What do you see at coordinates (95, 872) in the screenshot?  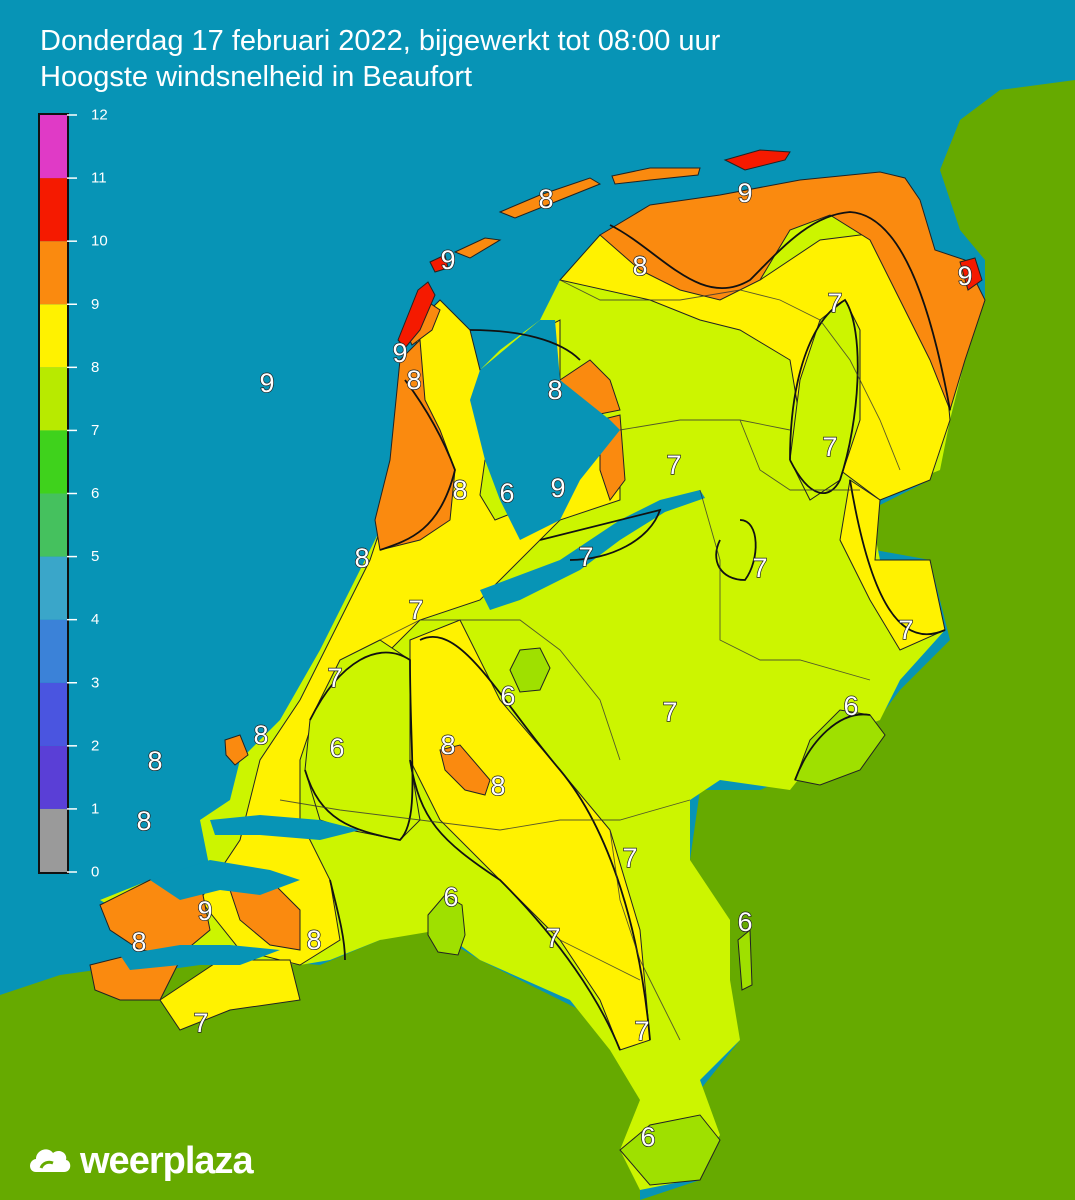 I see `legend-tick-label: 0` at bounding box center [95, 872].